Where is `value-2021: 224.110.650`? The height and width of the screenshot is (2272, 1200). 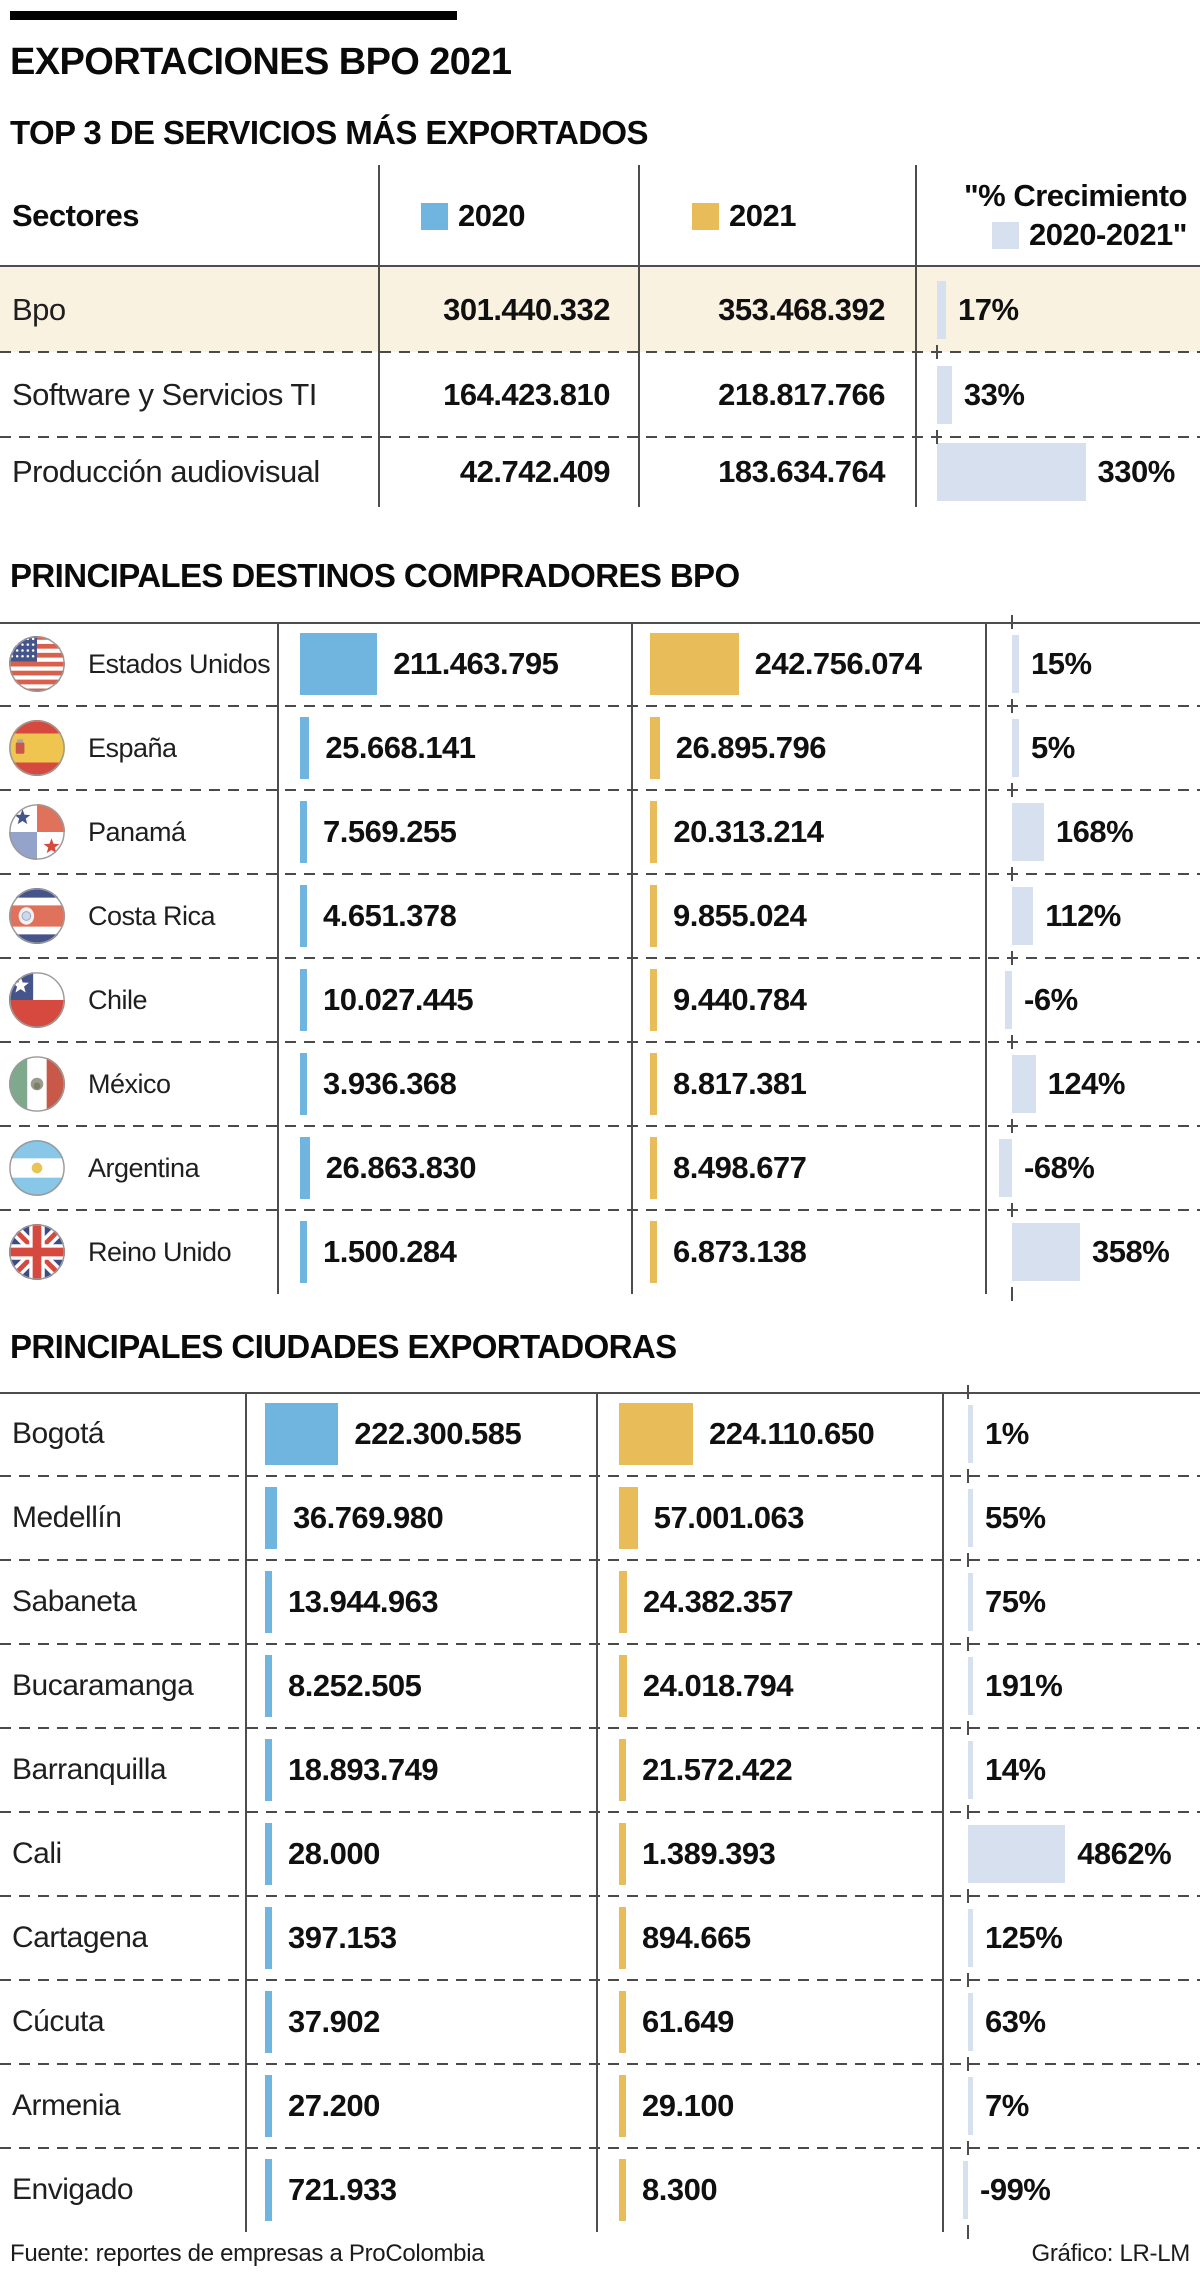 value-2021: 224.110.650 is located at coordinates (792, 1433).